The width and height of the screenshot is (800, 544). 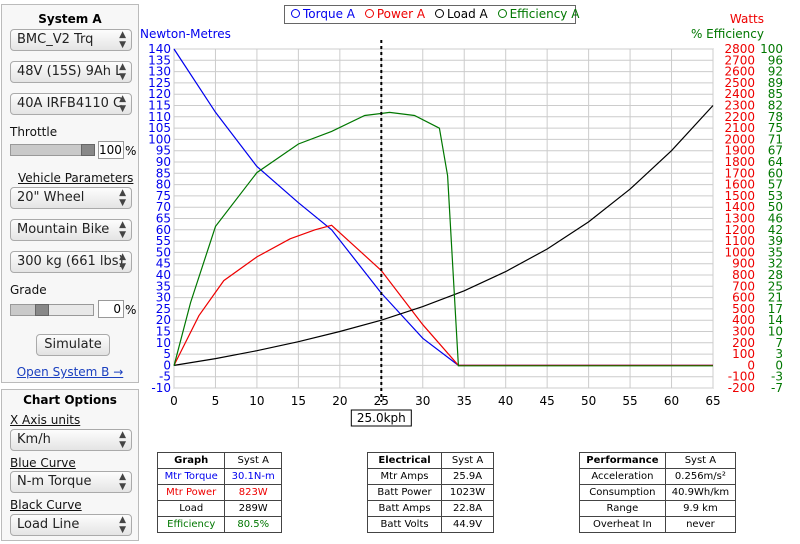 What do you see at coordinates (71, 72) in the screenshot?
I see `battery-select: 48V (15S) 9Ah L ▲ ▼` at bounding box center [71, 72].